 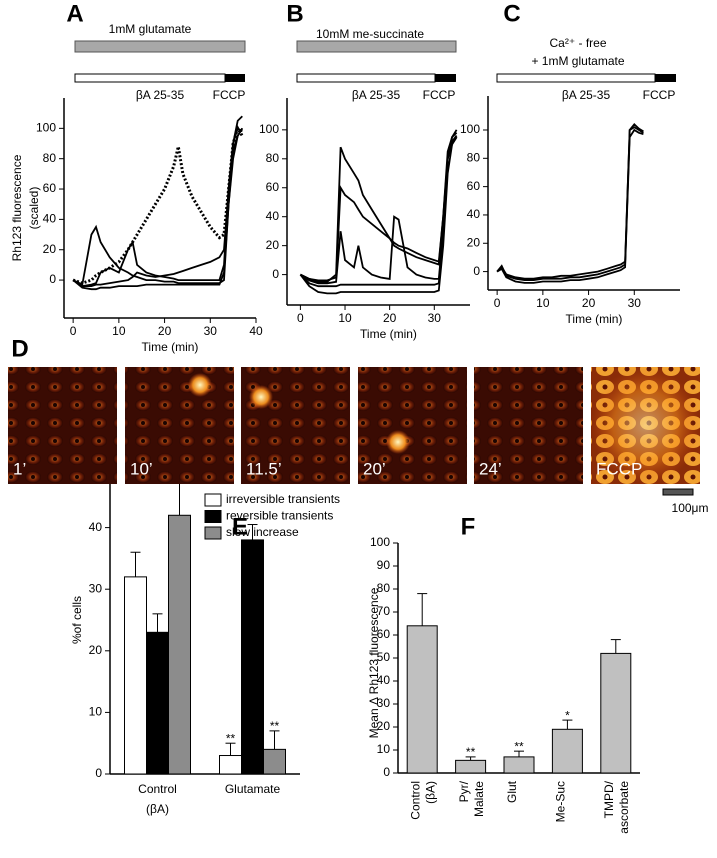 What do you see at coordinates (464, 791) in the screenshot?
I see `x-tick-label: Pyr/` at bounding box center [464, 791].